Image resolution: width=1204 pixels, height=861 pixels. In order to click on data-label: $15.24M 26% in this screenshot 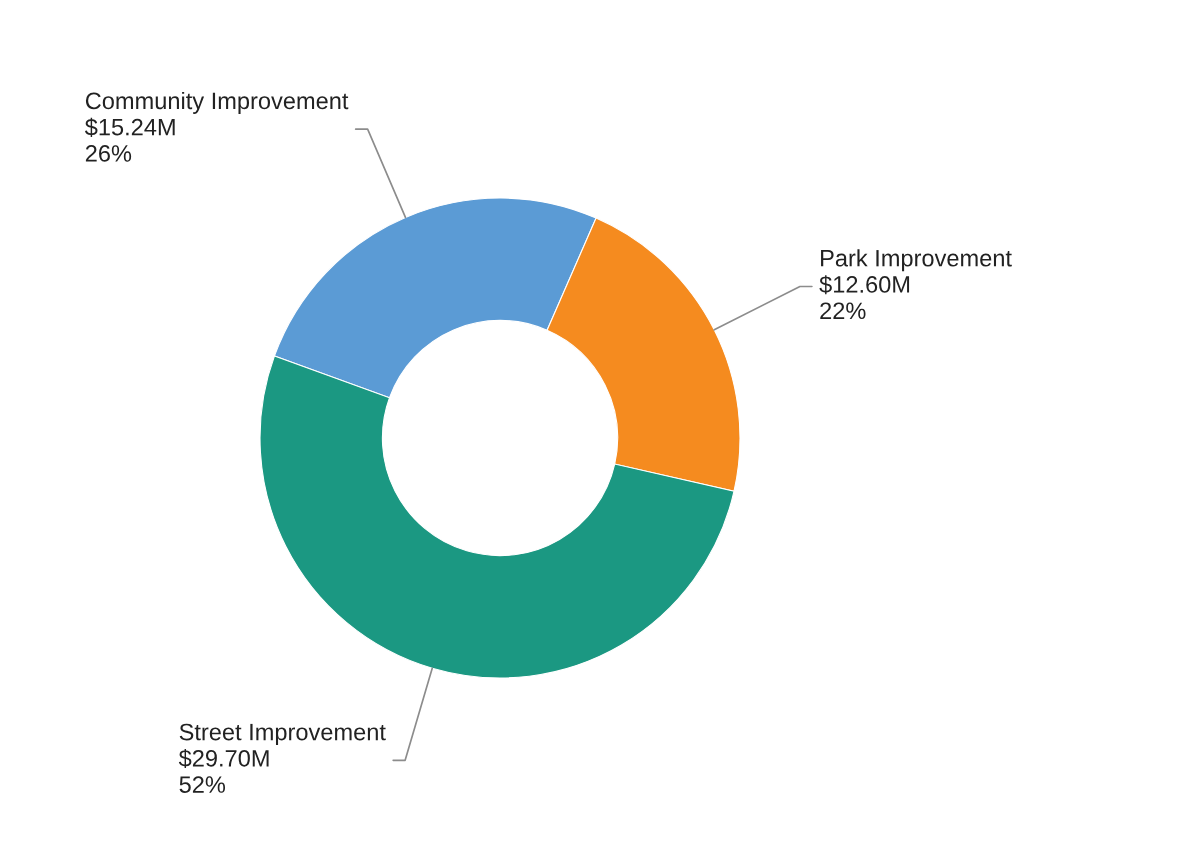, I will do `click(129, 139)`.